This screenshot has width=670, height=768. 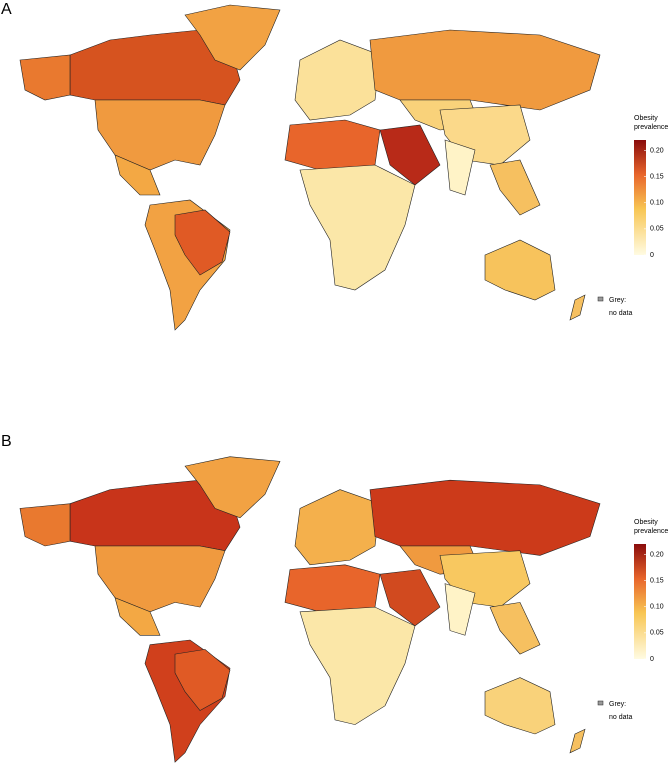 I want to click on panel-label: A, so click(x=6, y=9).